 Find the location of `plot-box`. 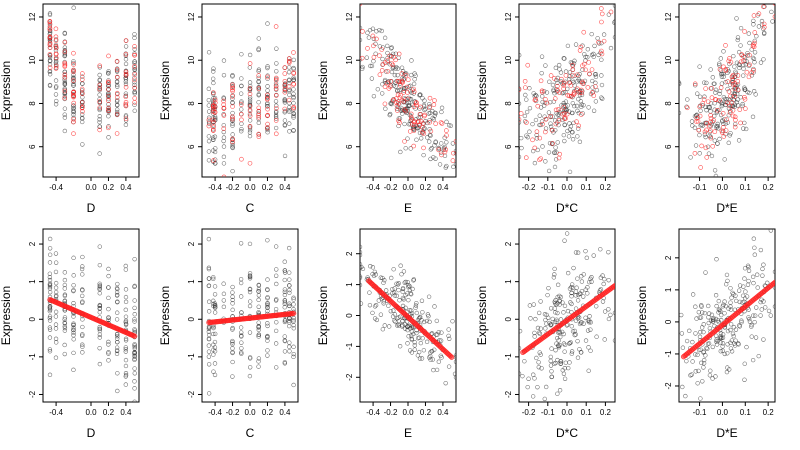

plot-box is located at coordinates (727, 90).